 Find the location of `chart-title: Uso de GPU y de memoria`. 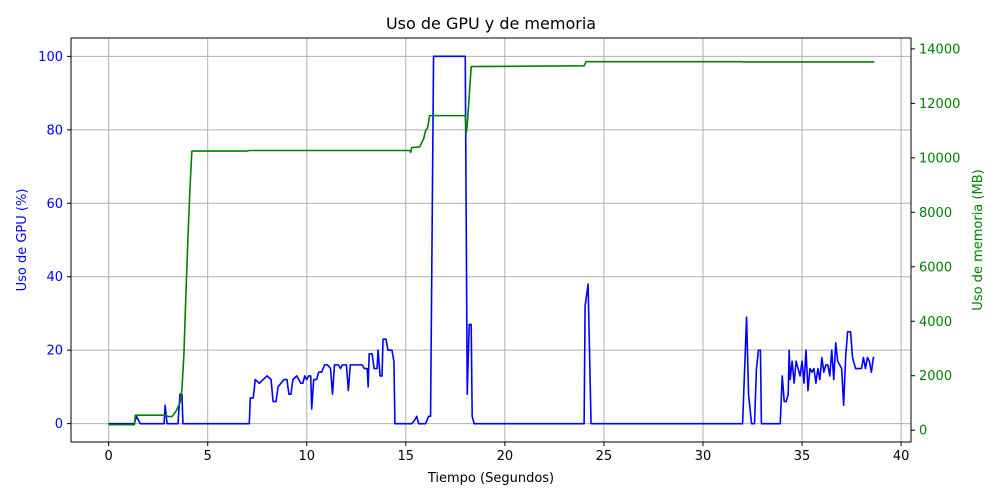

chart-title: Uso de GPU y de memoria is located at coordinates (491, 23).